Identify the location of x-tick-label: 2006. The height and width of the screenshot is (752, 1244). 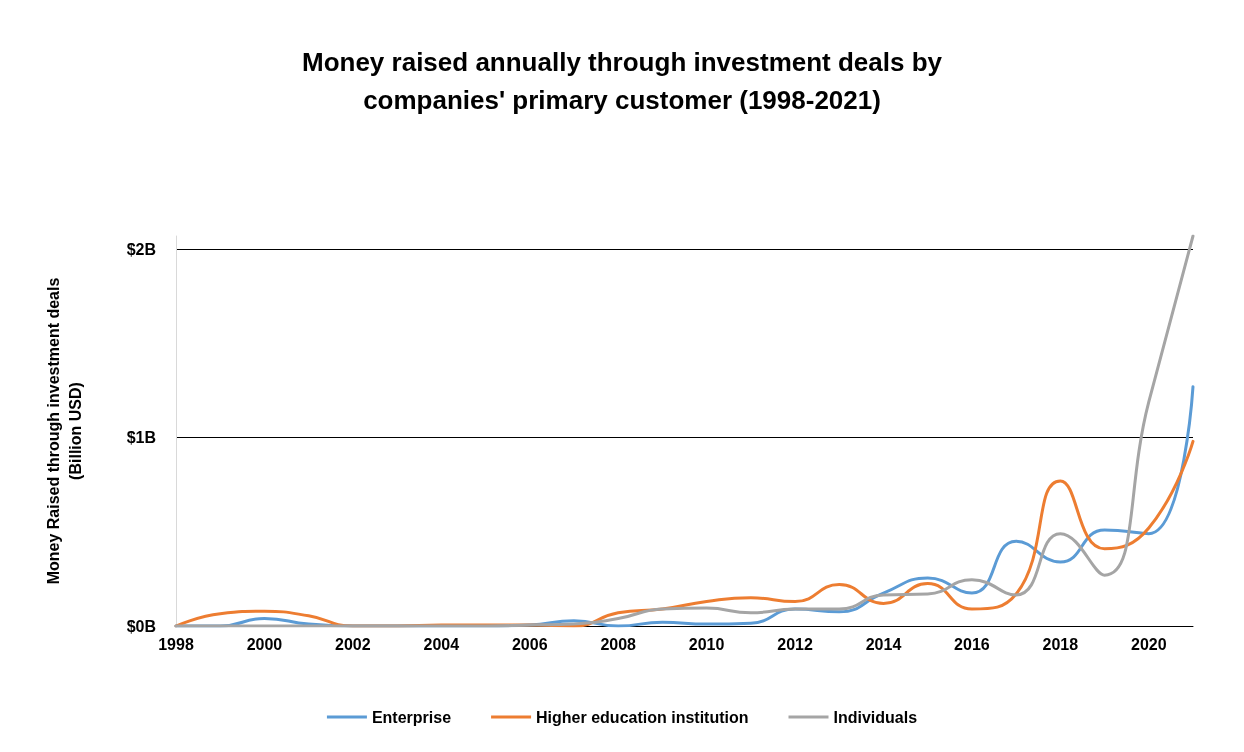
(529, 644).